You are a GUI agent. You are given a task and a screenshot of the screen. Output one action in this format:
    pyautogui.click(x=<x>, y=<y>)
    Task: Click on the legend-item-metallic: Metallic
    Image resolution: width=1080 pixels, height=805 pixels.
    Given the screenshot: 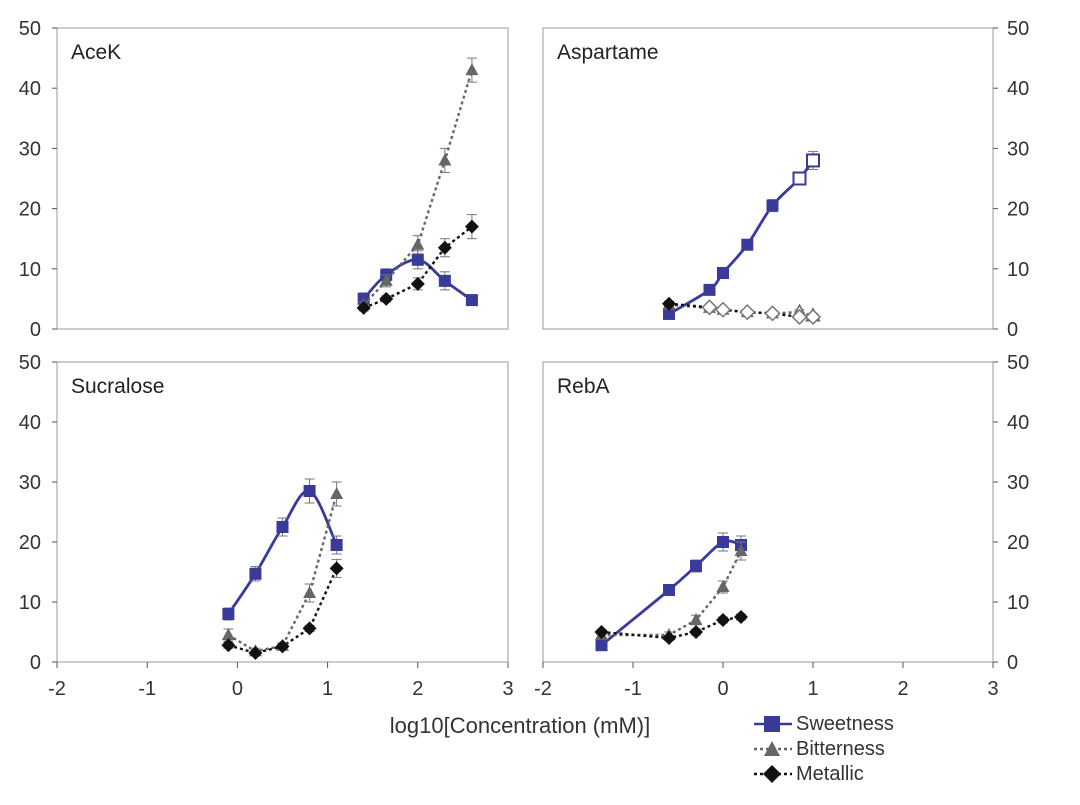 What is the action you would take?
    pyautogui.click(x=852, y=774)
    